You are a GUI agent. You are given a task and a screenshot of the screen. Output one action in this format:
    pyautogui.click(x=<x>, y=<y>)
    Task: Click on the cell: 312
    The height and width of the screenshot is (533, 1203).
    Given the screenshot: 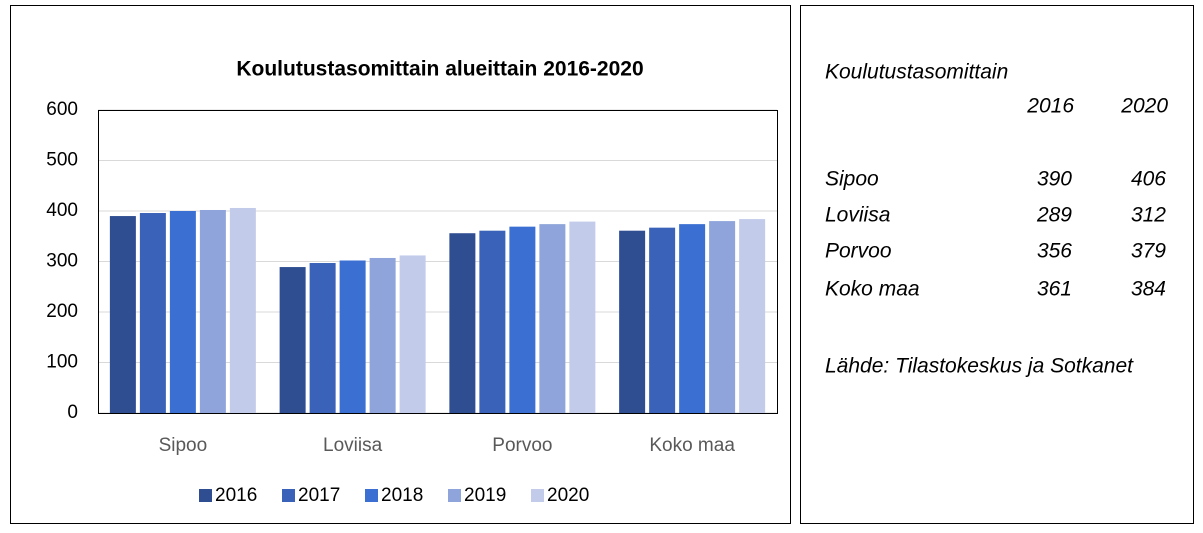 What is the action you would take?
    pyautogui.click(x=1148, y=215)
    